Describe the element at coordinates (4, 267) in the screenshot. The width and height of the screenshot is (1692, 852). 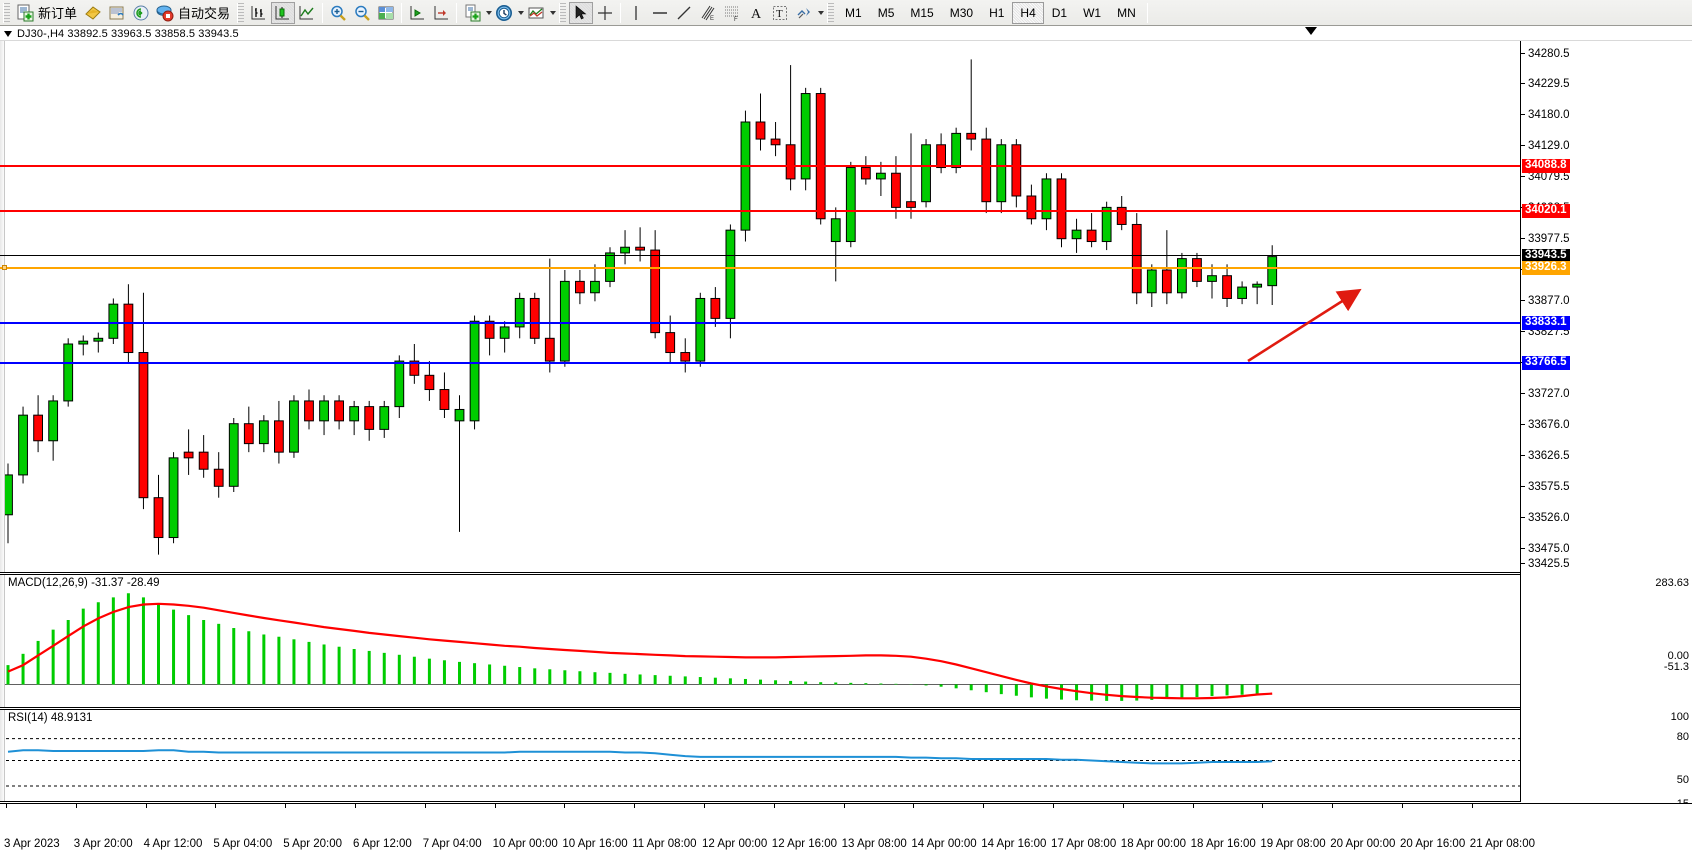
I see `hline-33926-3-handle` at that location.